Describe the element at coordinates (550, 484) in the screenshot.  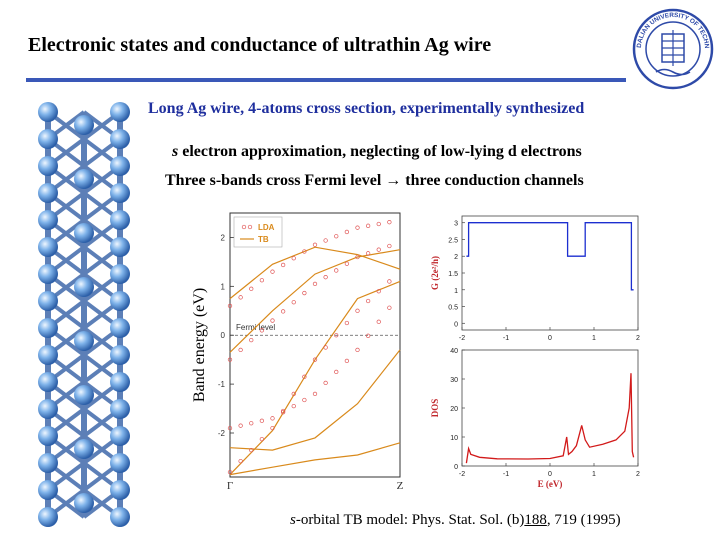
I see `dos-x-axis-label: E (eV)` at that location.